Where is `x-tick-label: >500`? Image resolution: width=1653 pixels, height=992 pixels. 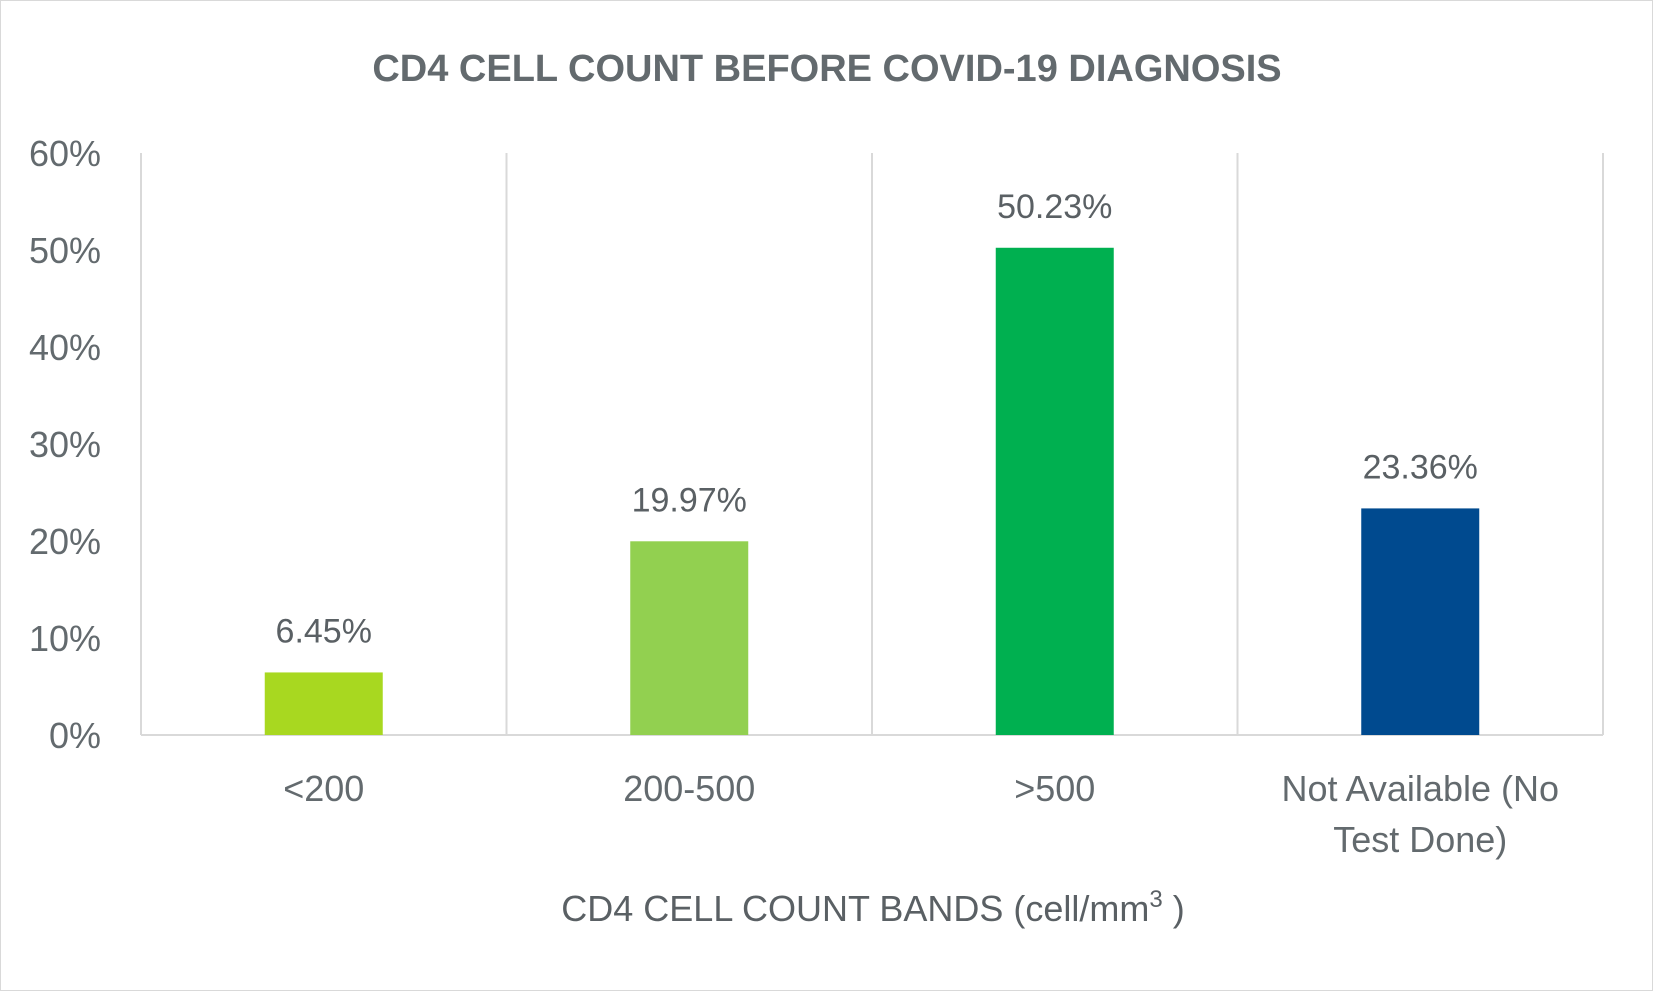 x-tick-label: >500 is located at coordinates (1054, 788).